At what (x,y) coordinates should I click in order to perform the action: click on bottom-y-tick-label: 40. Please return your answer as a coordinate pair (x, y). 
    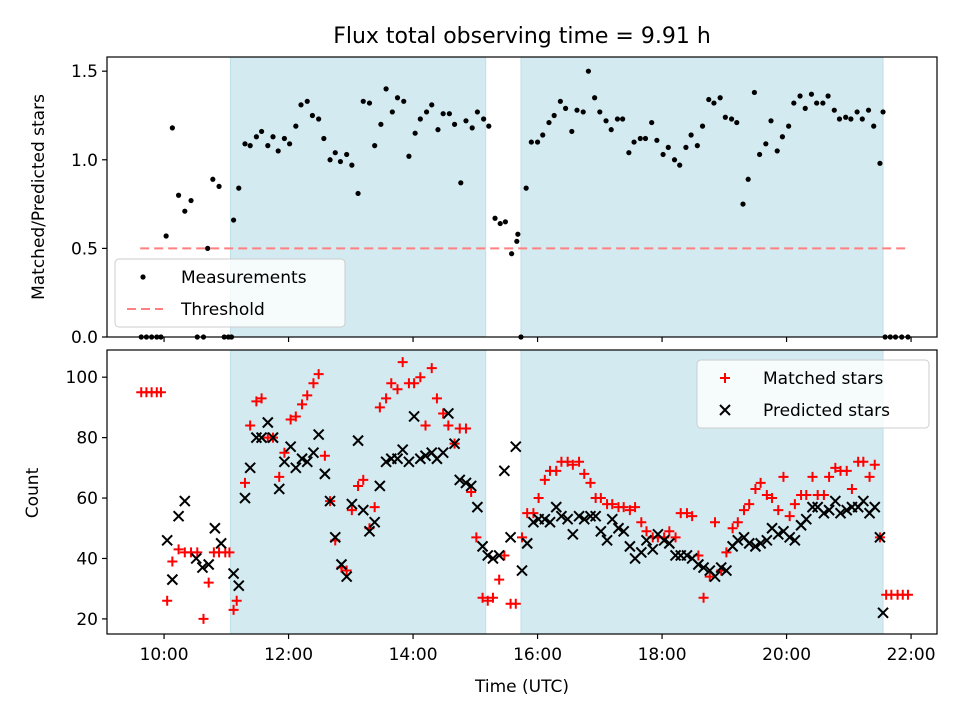
    Looking at the image, I should click on (87, 559).